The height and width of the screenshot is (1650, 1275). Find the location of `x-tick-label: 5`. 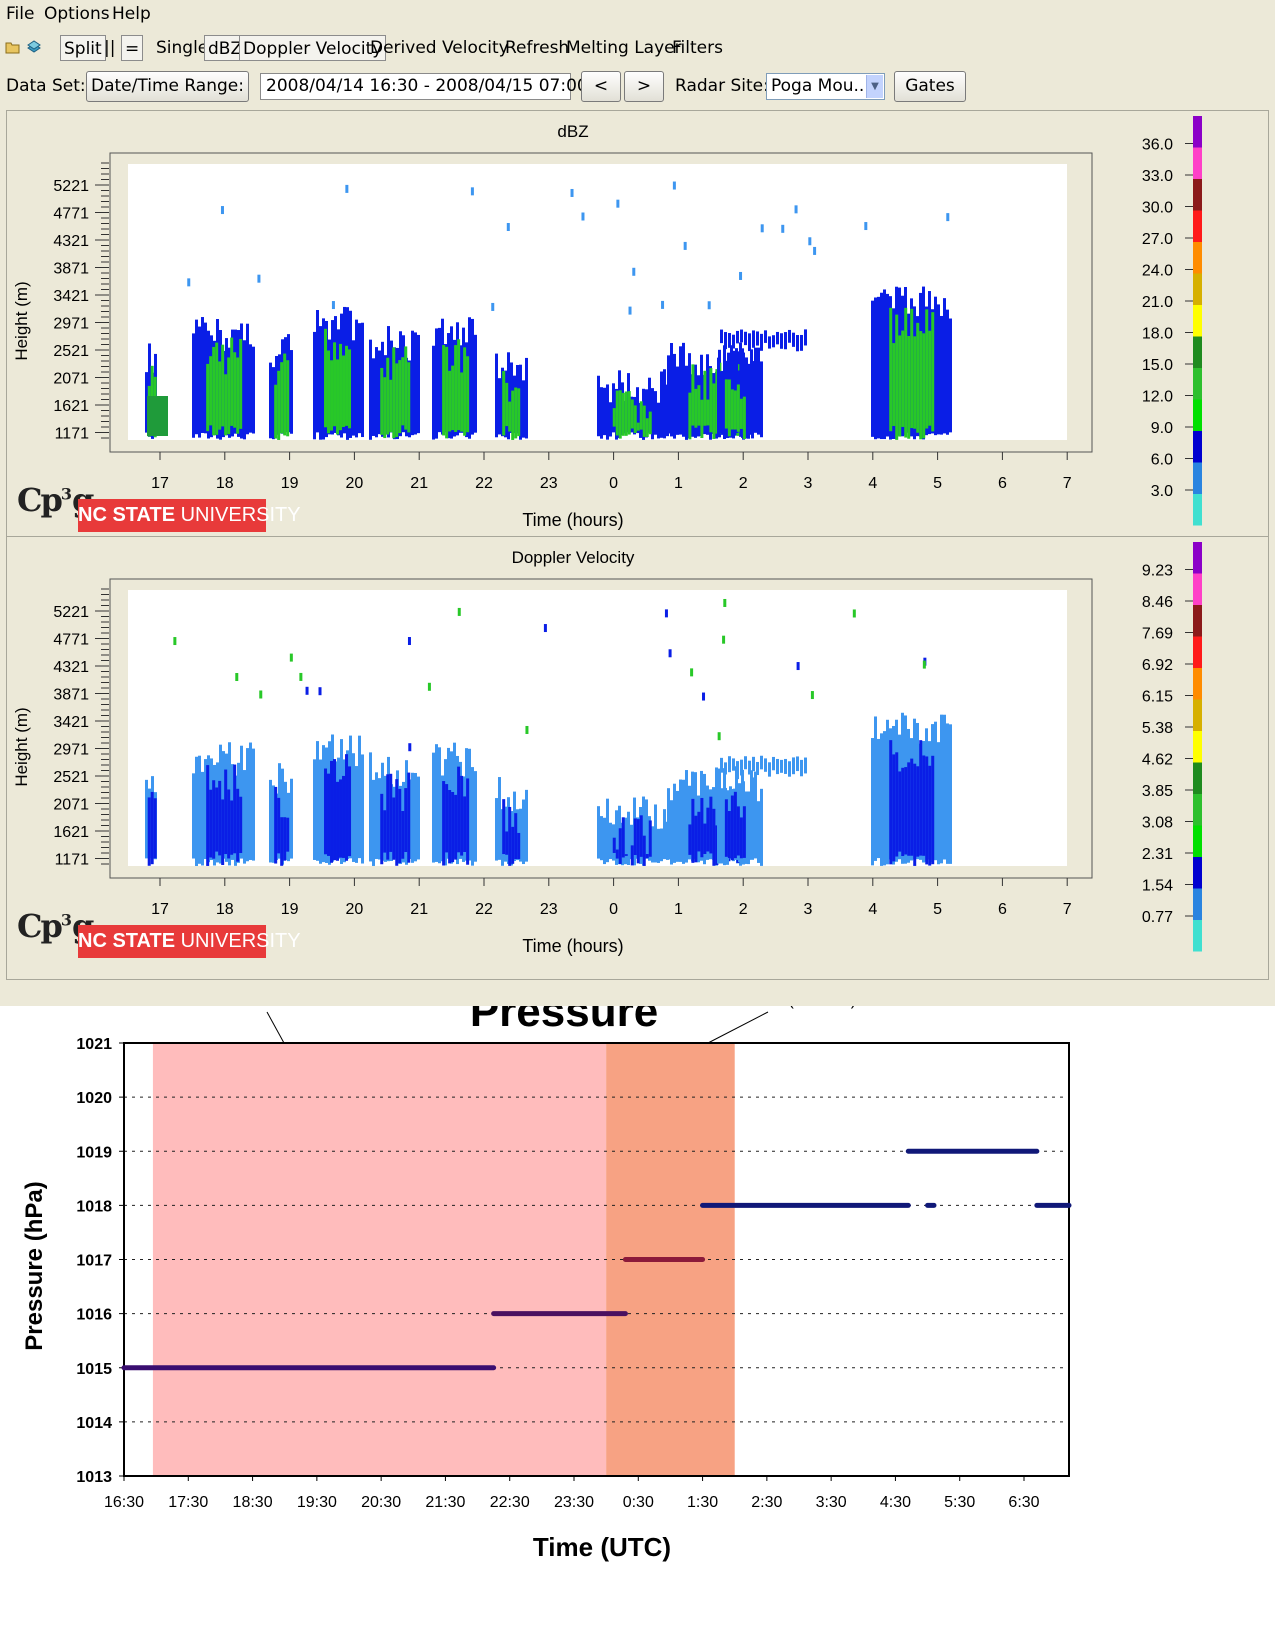

x-tick-label: 5 is located at coordinates (937, 909).